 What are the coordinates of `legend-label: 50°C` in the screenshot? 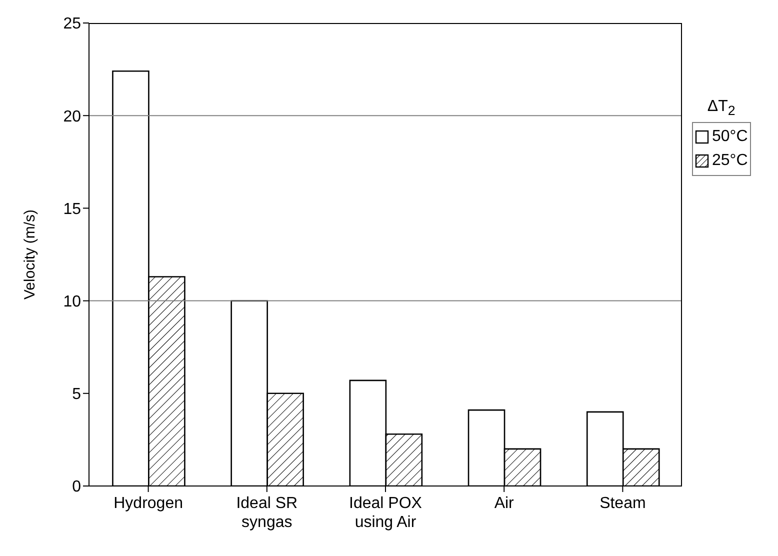 It's located at (730, 137).